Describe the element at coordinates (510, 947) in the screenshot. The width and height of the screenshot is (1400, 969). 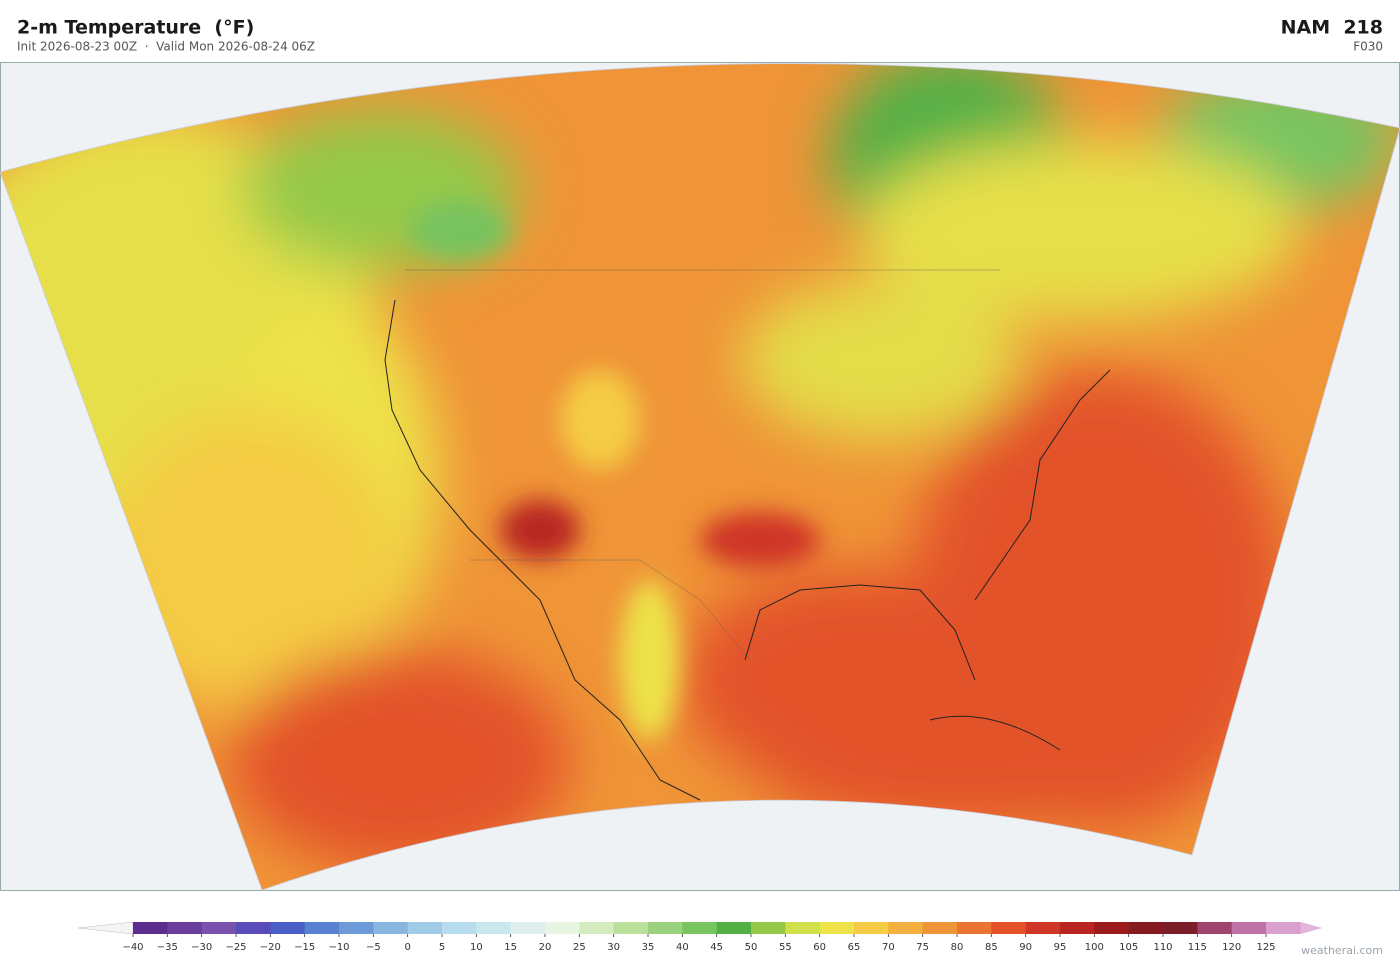
I see `colorbar-tick-label: 15` at that location.